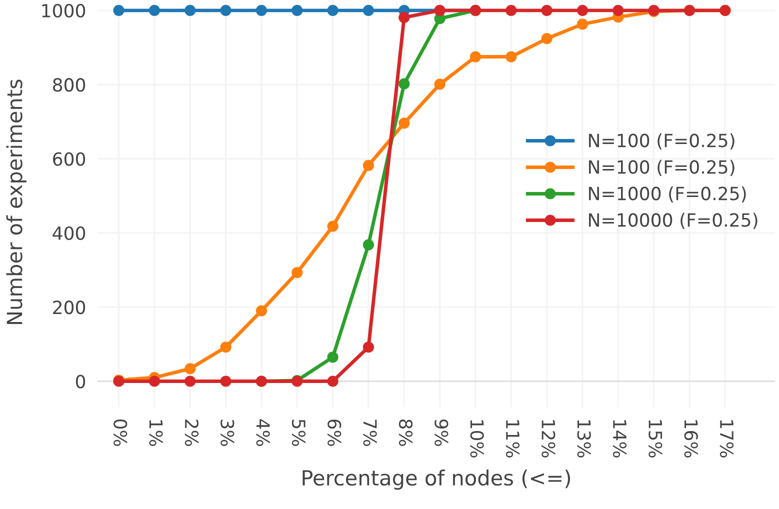  Describe the element at coordinates (405, 433) in the screenshot. I see `x-tick-label: 8%` at that location.